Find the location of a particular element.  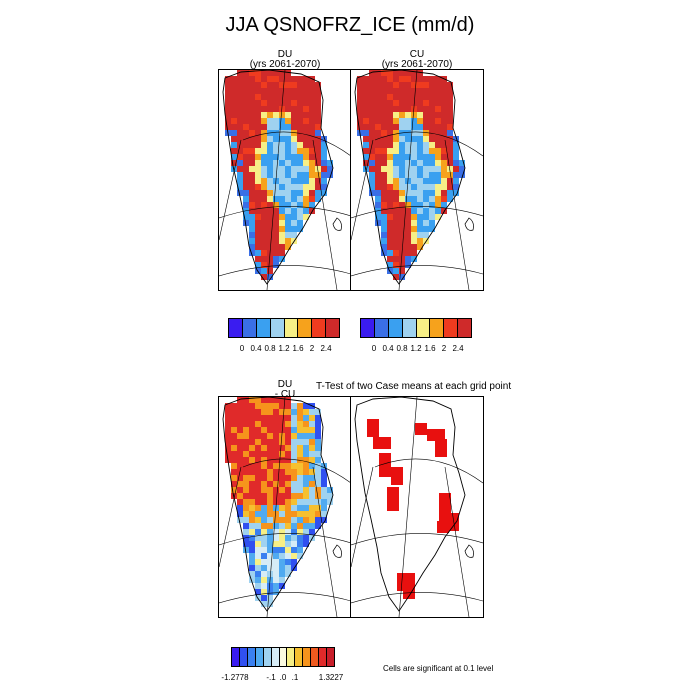

panel-diff-title: DU - CU is located at coordinates (285, 390).